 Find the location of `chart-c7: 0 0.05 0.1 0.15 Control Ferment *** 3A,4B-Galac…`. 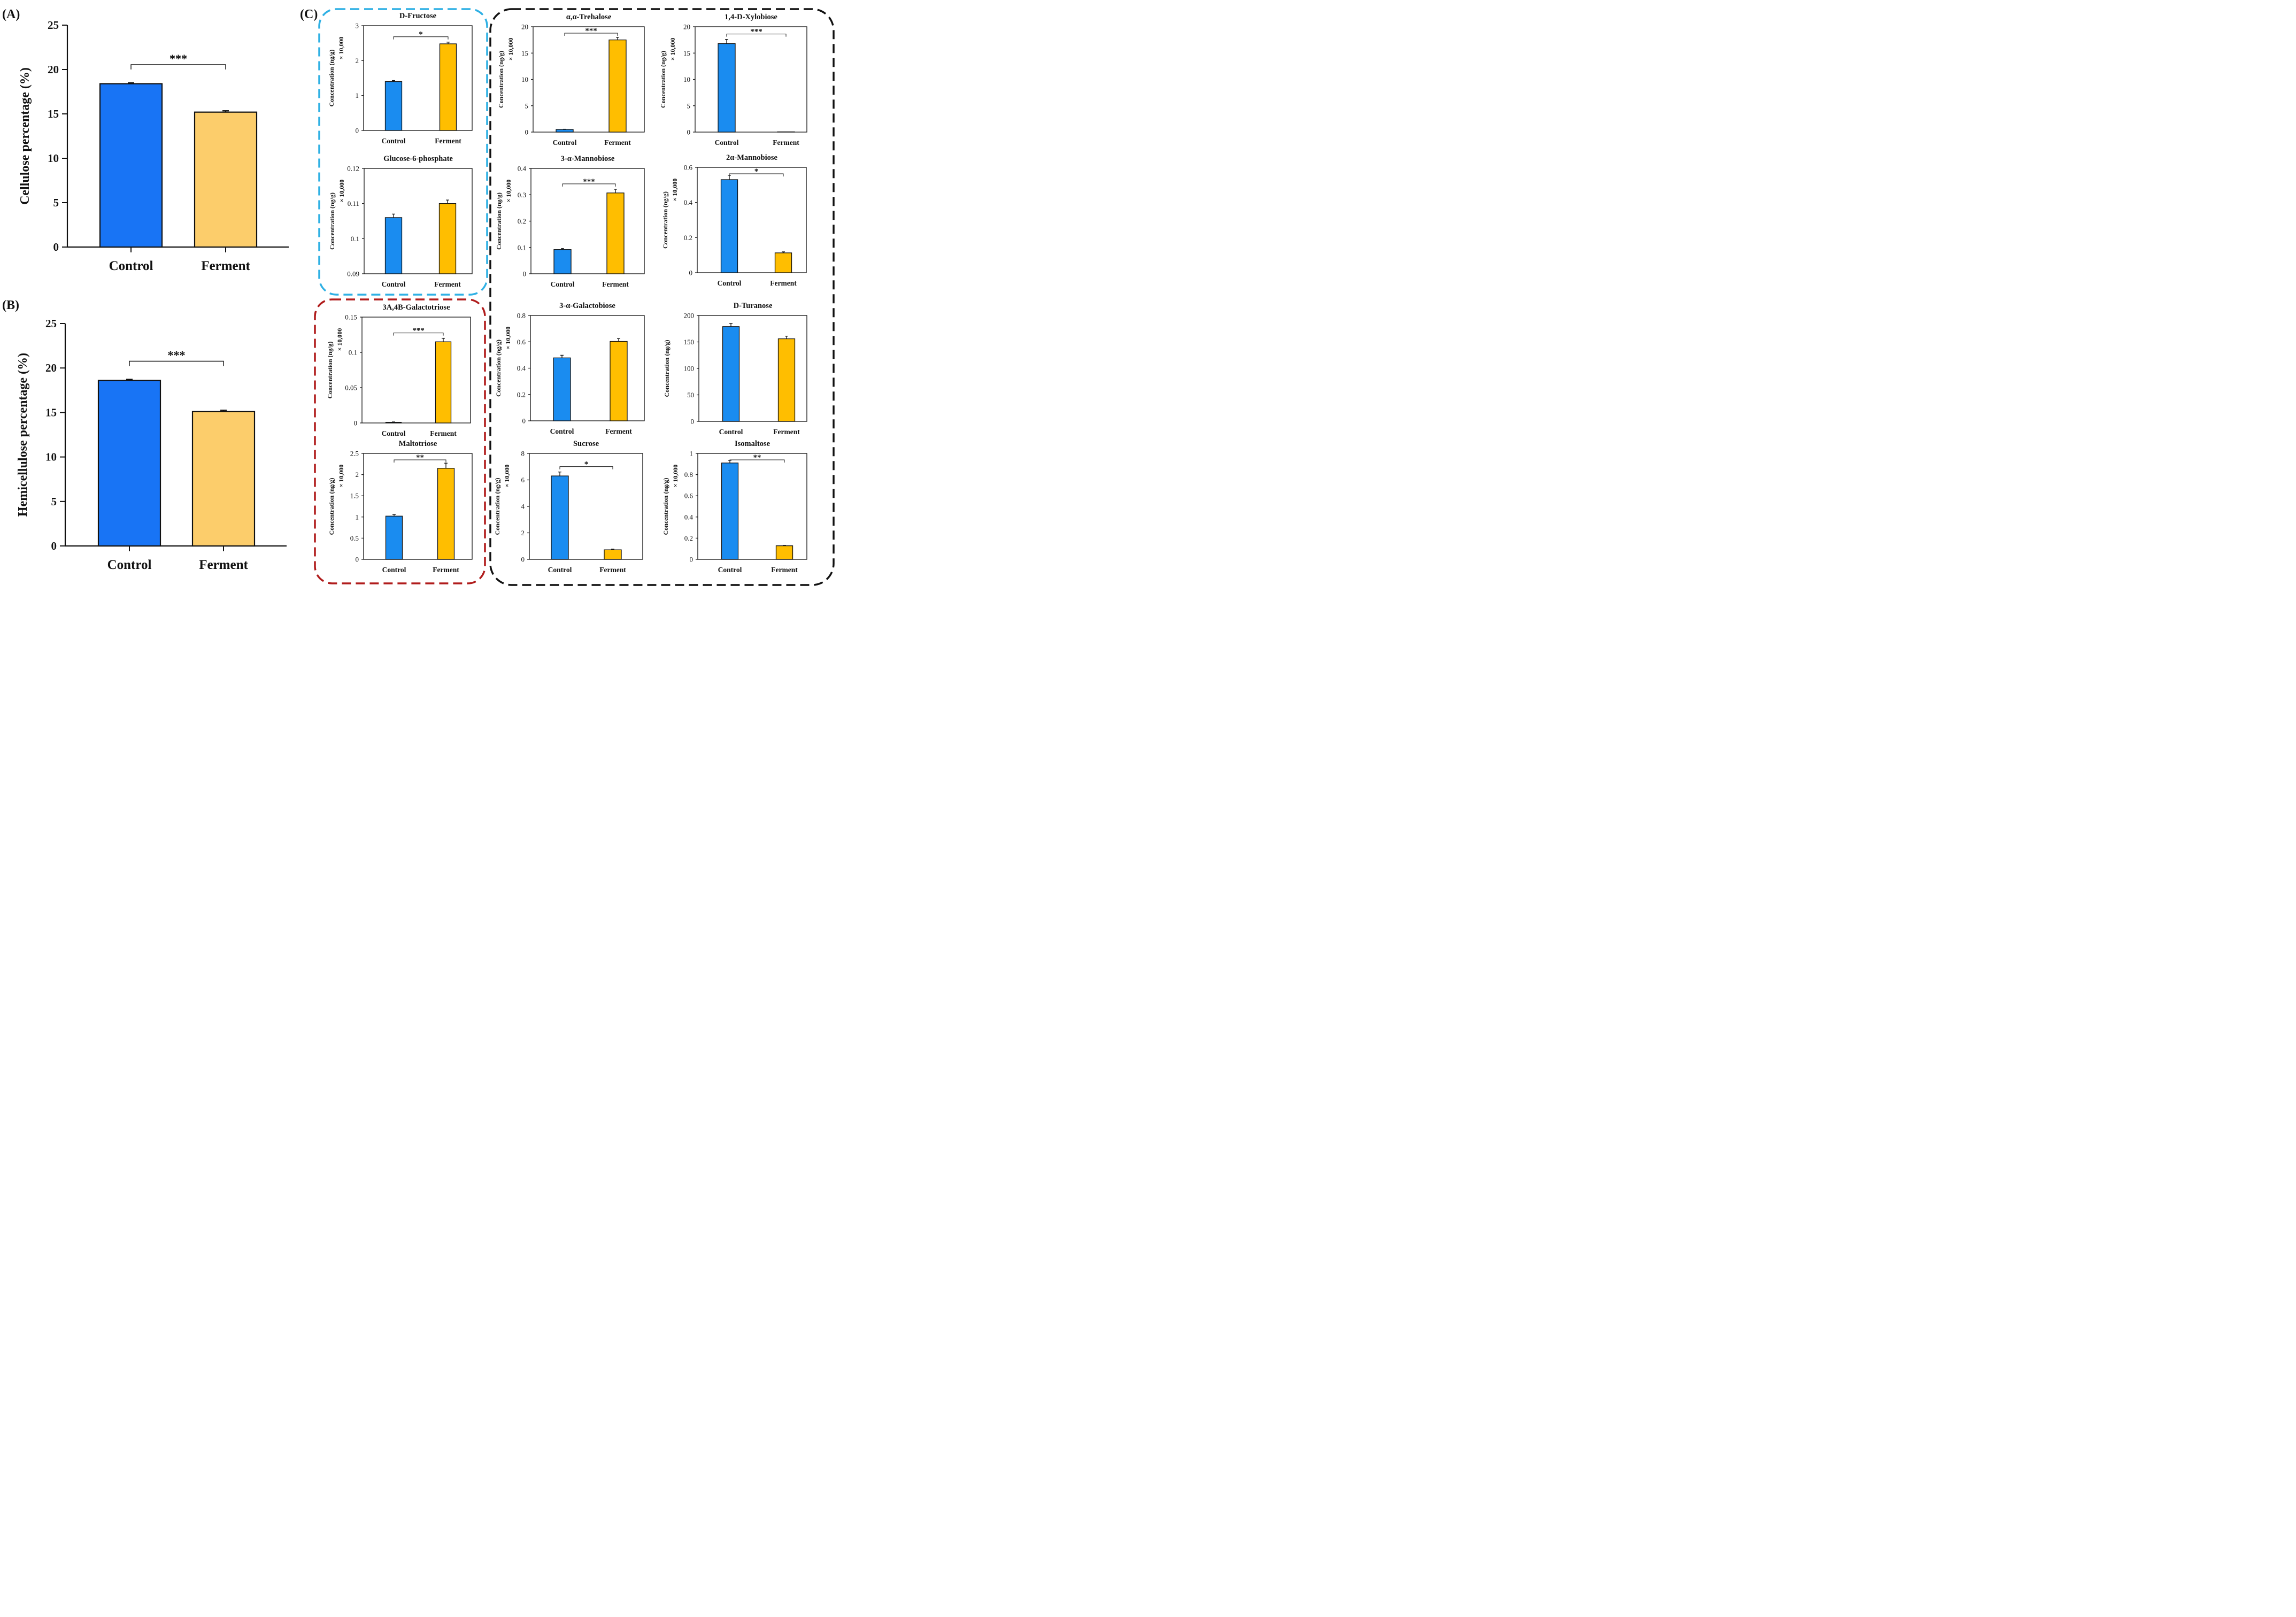

chart-c7: 0 0.05 0.1 0.15 Control Ferment *** 3A,4B-Galac… is located at coordinates (398, 370).